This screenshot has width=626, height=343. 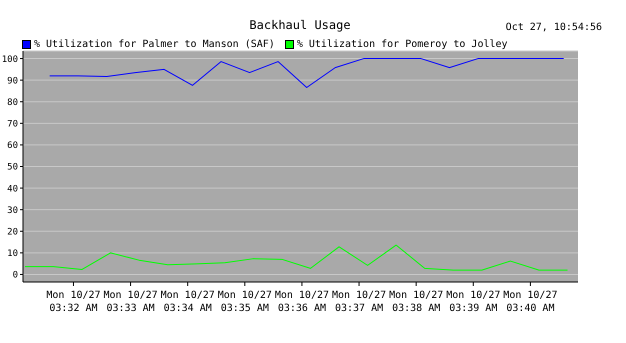 I want to click on x-tick-label: Mon 10/27 03:34 AM, so click(x=187, y=302).